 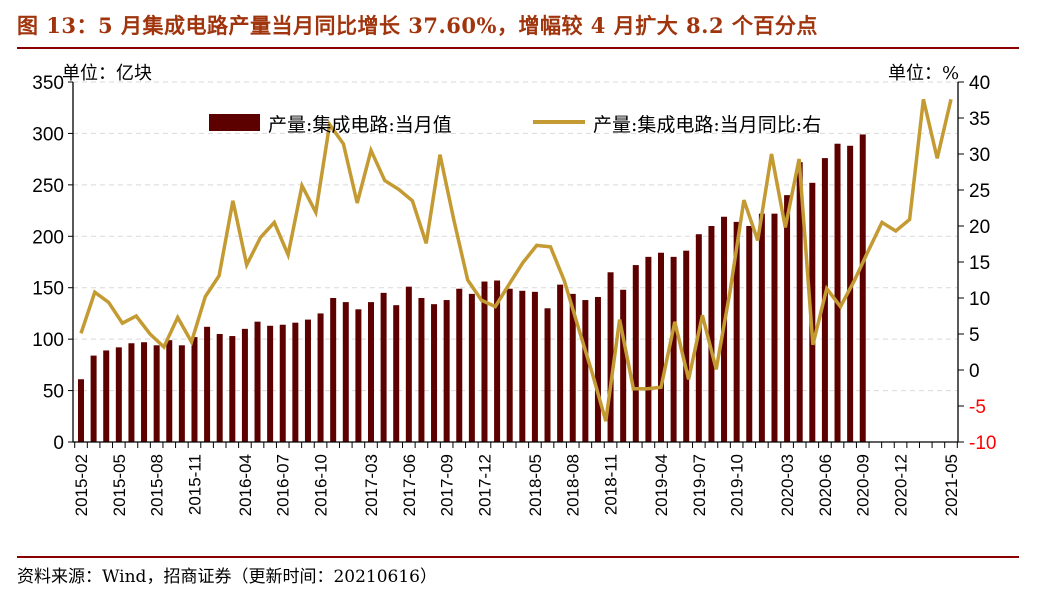 What do you see at coordinates (535, 485) in the screenshot?
I see `x-axis-tick-label: 2018-05` at bounding box center [535, 485].